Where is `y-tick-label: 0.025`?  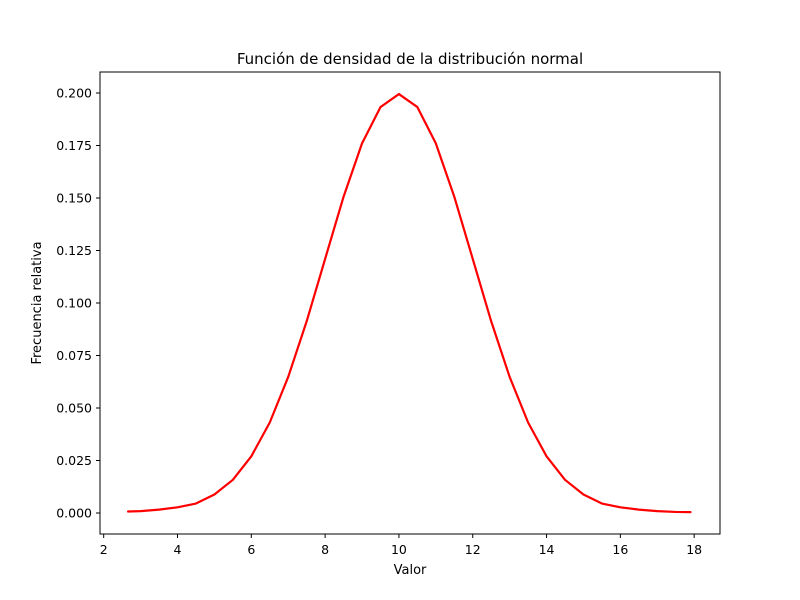 y-tick-label: 0.025 is located at coordinates (74, 460).